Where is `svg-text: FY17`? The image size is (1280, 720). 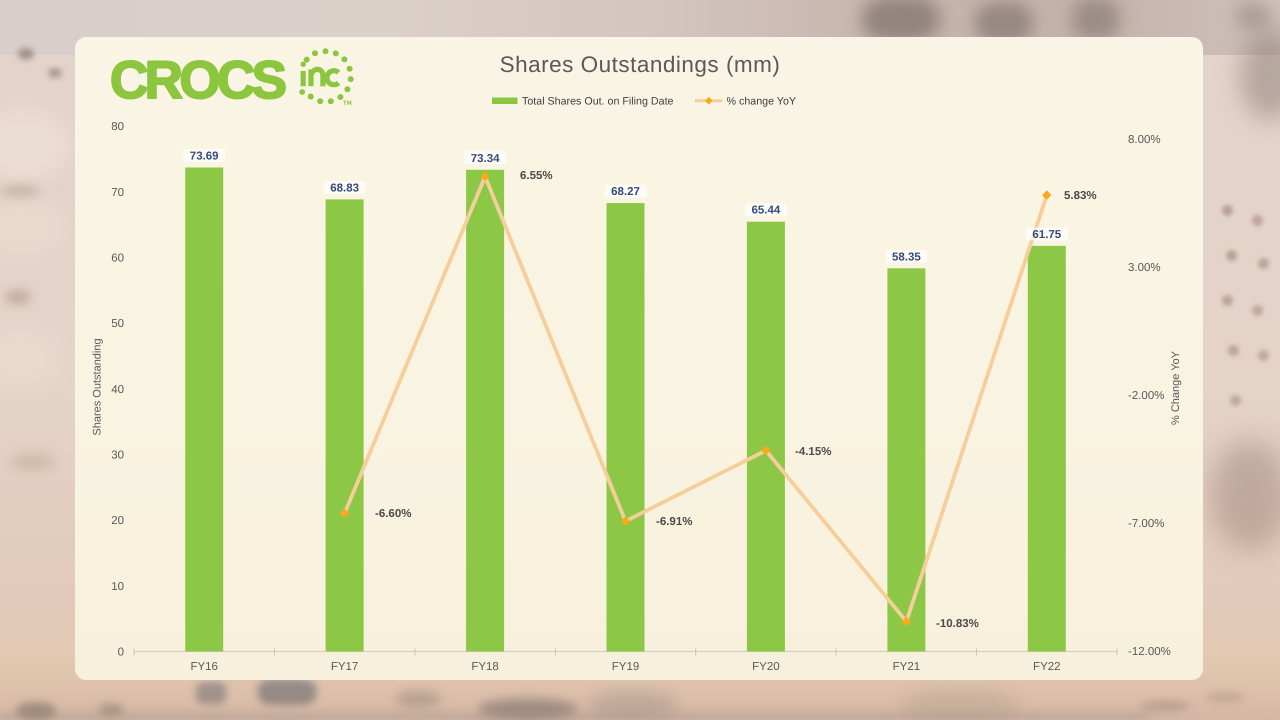 svg-text: FY17 is located at coordinates (345, 667).